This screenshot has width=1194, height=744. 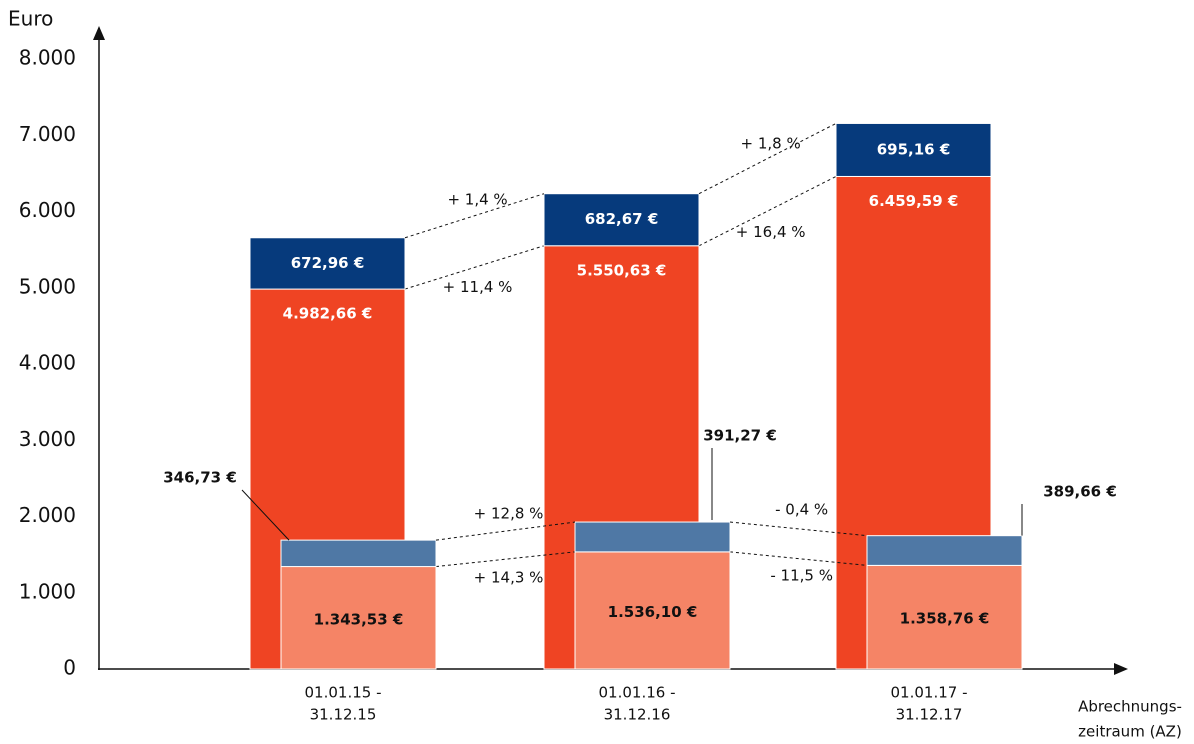 I want to click on change-label: + 12,8 %, so click(x=509, y=513).